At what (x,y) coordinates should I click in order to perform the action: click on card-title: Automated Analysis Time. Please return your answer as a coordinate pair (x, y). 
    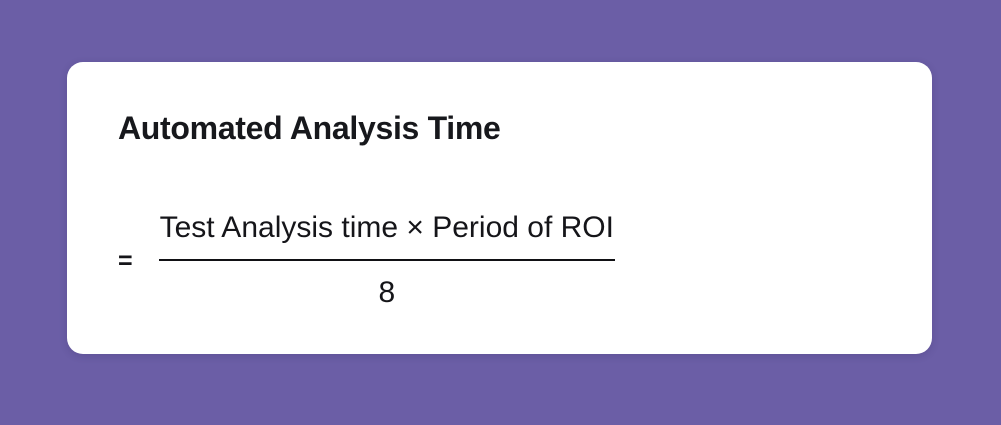
    Looking at the image, I should click on (309, 128).